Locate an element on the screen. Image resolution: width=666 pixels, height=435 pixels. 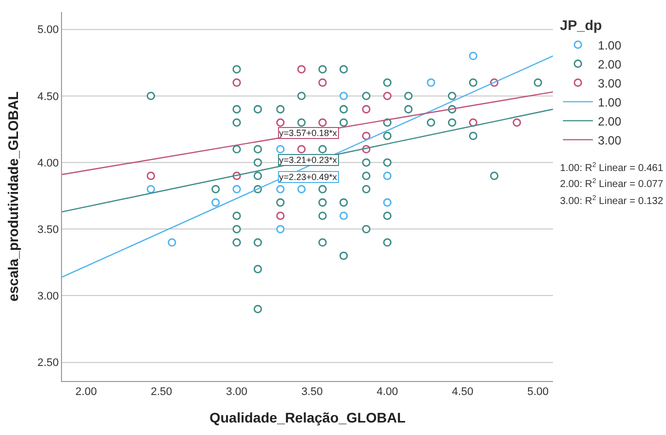
y-tick-label: 4.00 is located at coordinates (48, 163).